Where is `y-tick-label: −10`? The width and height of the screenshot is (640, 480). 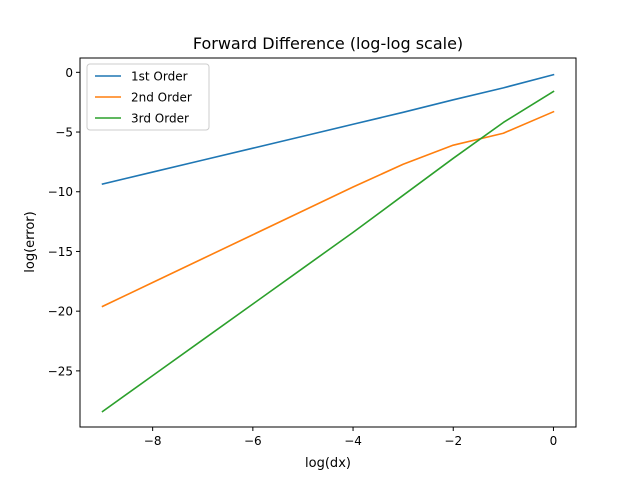
y-tick-label: −10 is located at coordinates (60, 192).